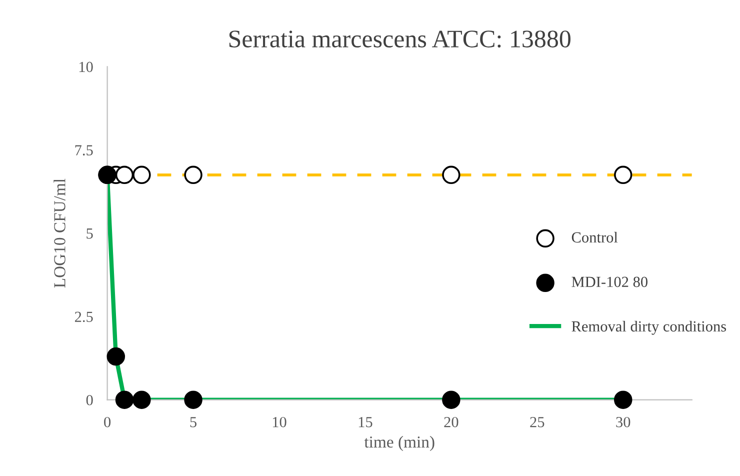 The image size is (740, 476). I want to click on x-tick-label: 15, so click(365, 422).